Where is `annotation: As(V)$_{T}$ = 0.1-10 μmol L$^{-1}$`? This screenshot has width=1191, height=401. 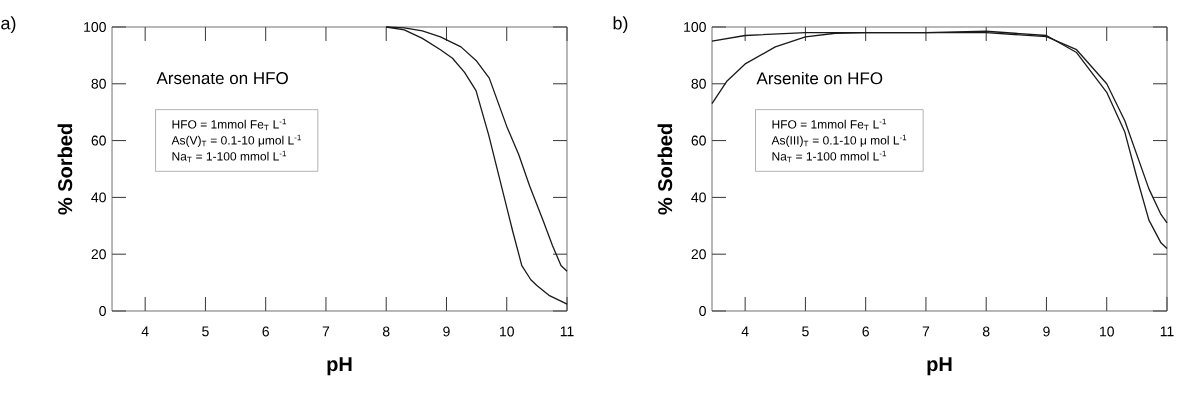 annotation: As(V)$_{T}$ = 0.1-10 μmol L$^{-1}$ is located at coordinates (236, 140).